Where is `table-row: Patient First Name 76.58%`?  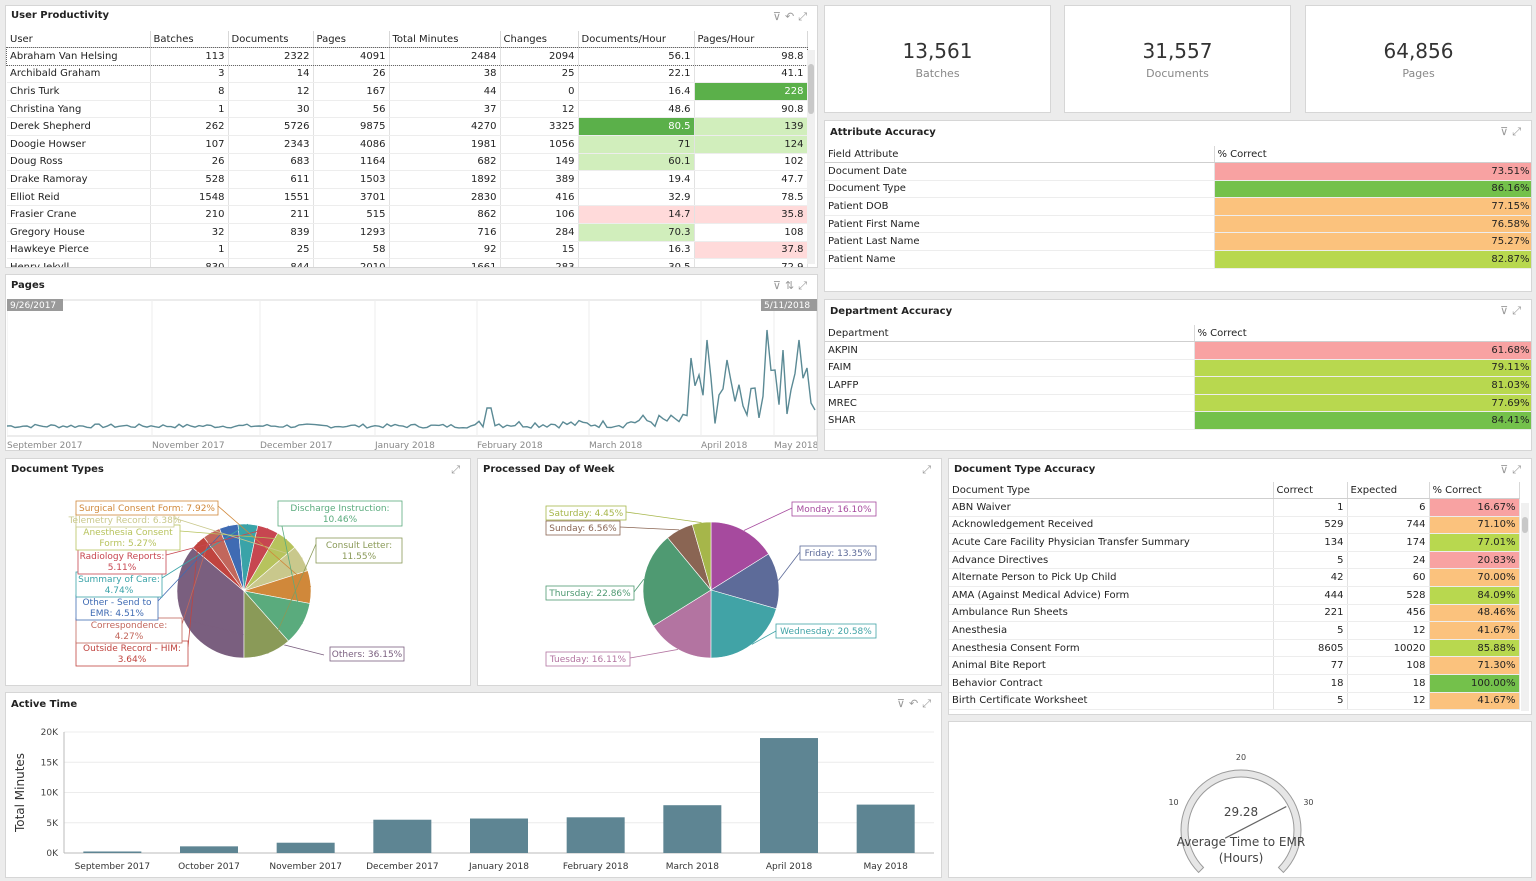 table-row: Patient First Name 76.58% is located at coordinates (1178, 224).